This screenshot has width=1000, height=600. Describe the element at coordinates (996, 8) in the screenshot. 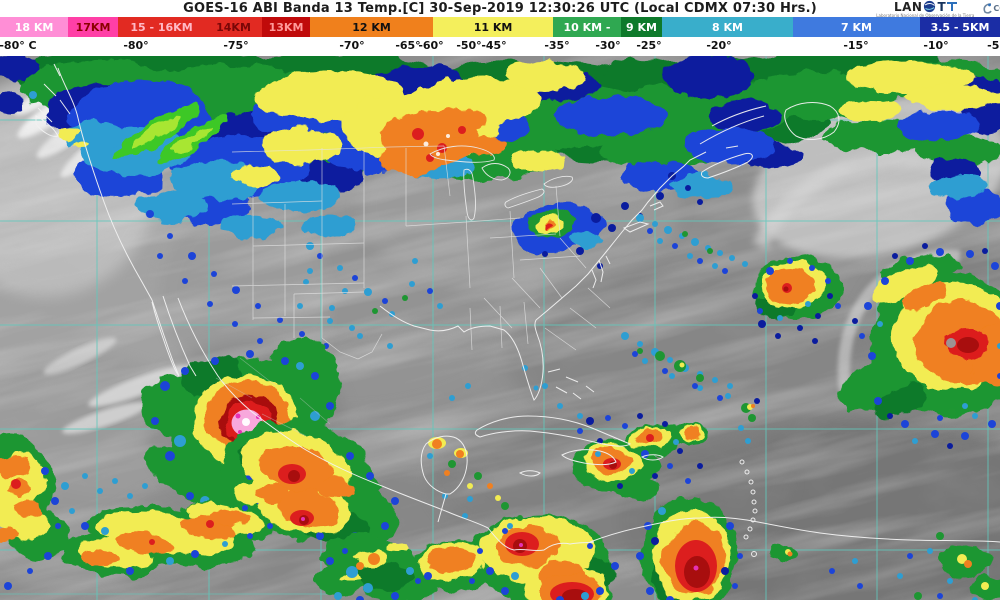

I see `partner-logo-text: CO` at that location.